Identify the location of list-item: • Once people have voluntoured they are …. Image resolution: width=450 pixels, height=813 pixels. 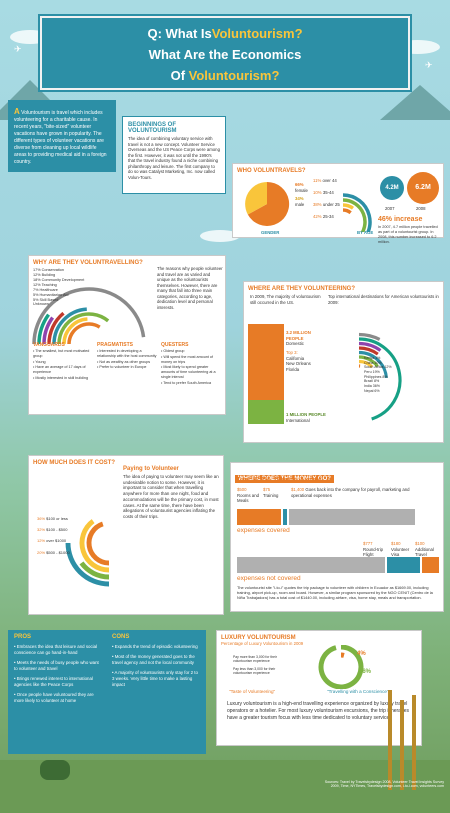
(54, 697).